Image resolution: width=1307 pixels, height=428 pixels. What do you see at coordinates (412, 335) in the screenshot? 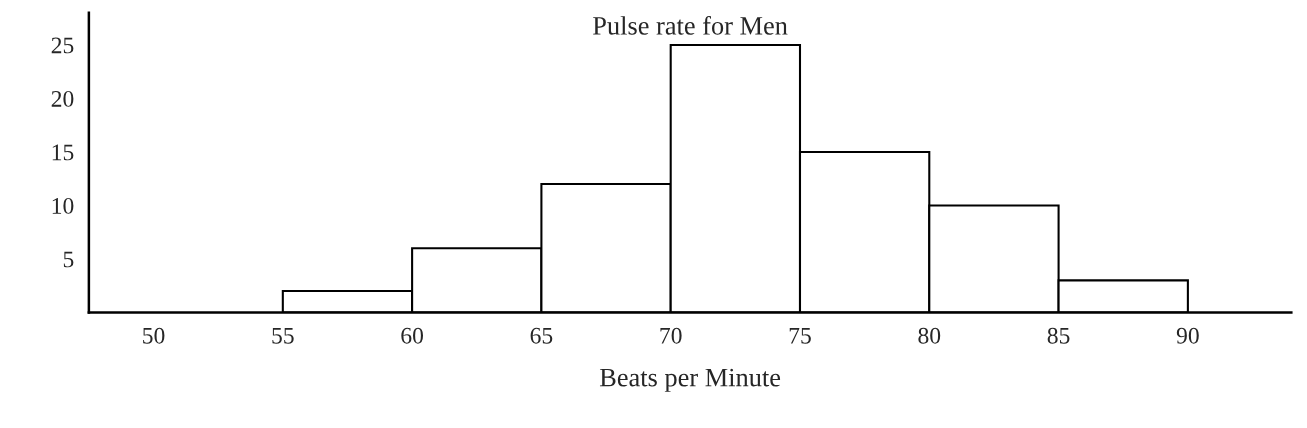
I see `x-tick-label: 60` at bounding box center [412, 335].